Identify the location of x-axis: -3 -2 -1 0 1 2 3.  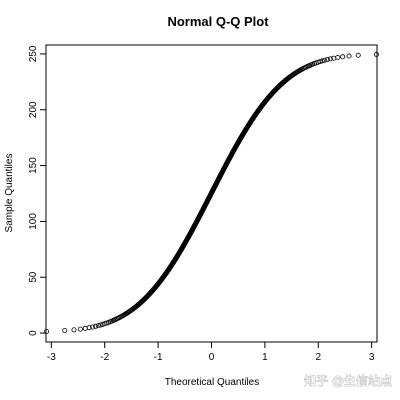
(211, 352).